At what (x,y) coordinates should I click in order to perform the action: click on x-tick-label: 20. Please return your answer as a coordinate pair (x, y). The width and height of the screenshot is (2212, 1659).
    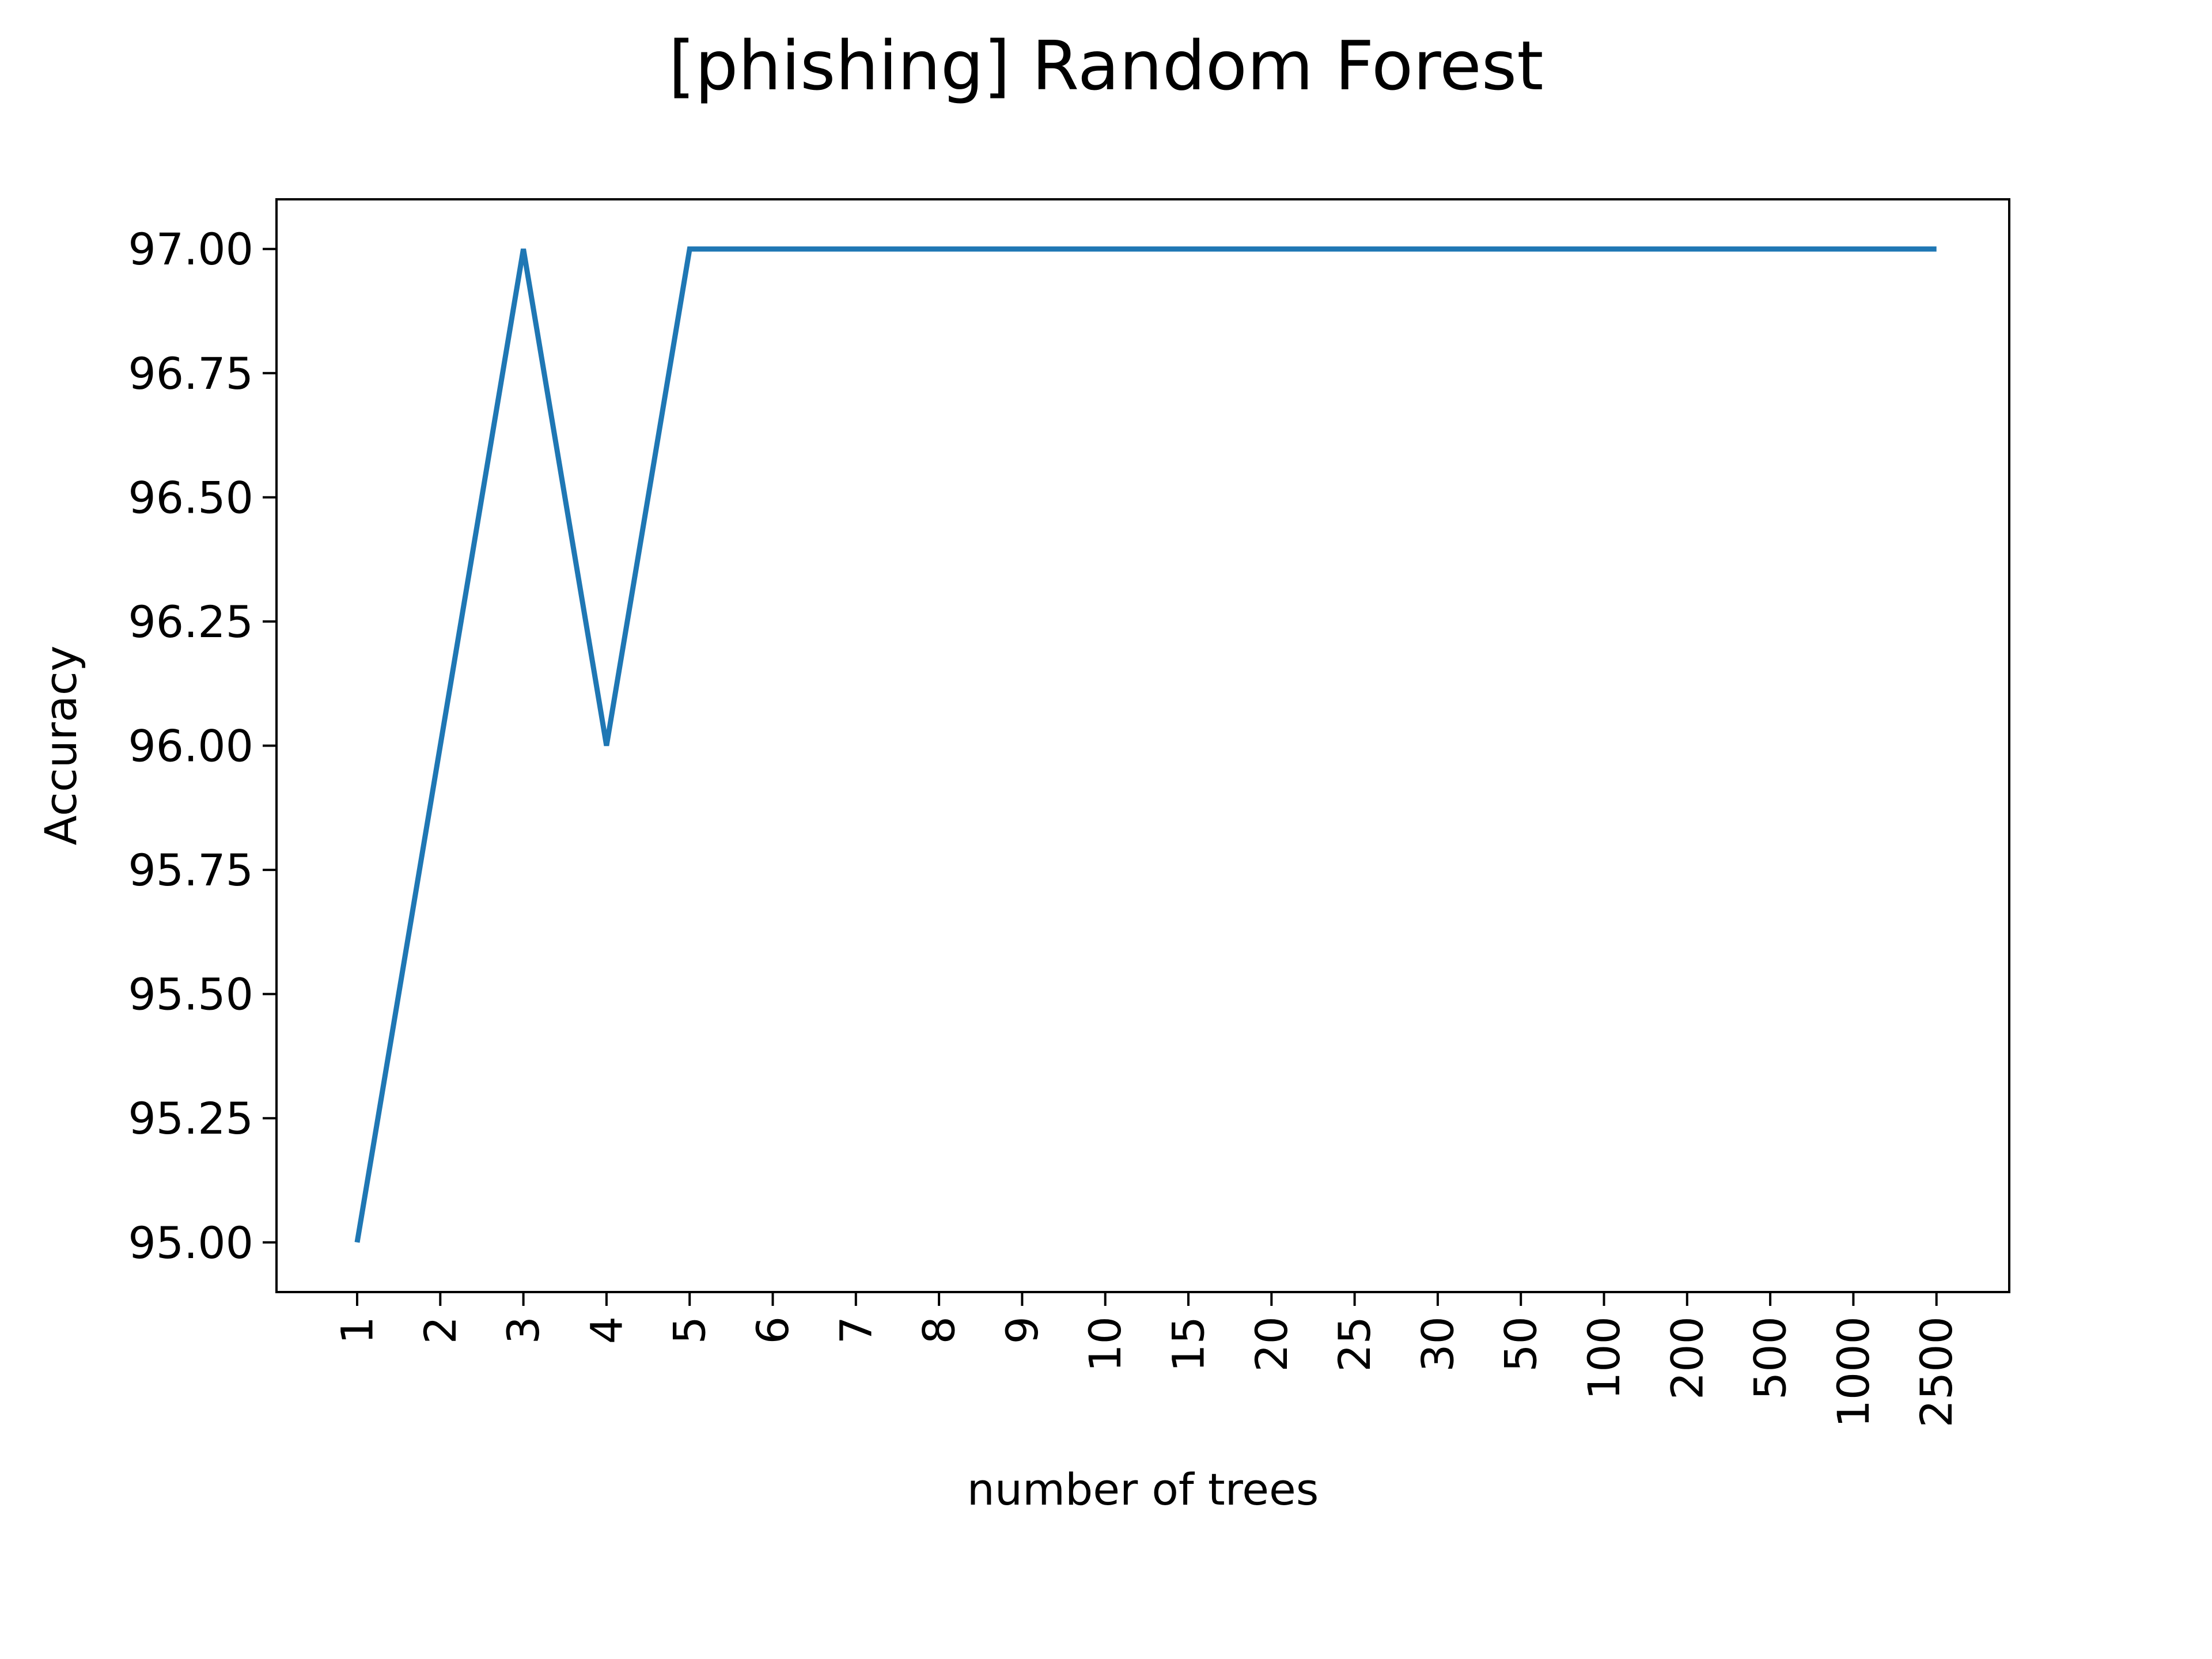
    Looking at the image, I should click on (1271, 1344).